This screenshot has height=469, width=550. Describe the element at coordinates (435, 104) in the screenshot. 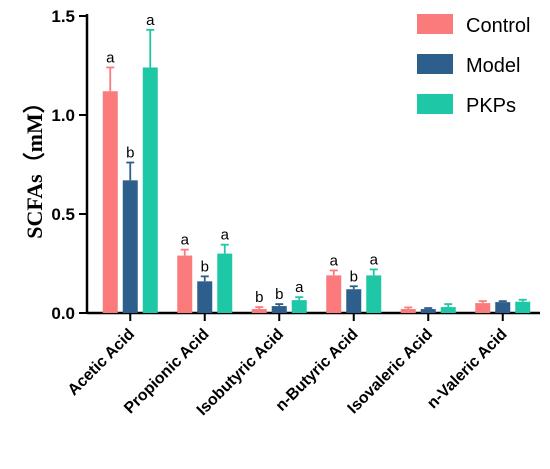

I see `legend-swatch-pkps` at that location.